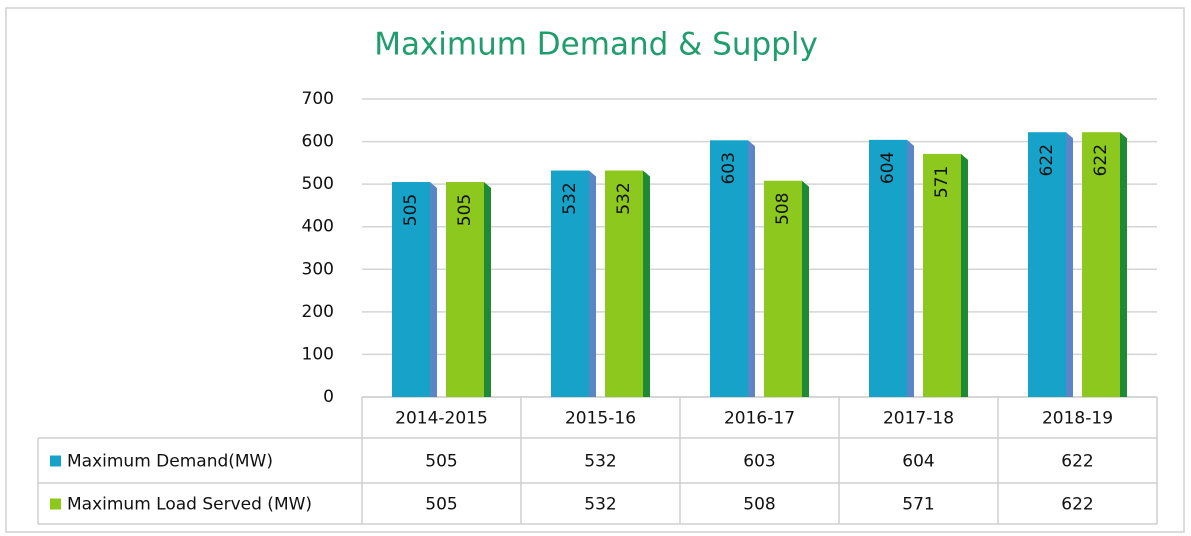  Describe the element at coordinates (170, 462) in the screenshot. I see `legend-label: Maximum Demand(MW)` at that location.